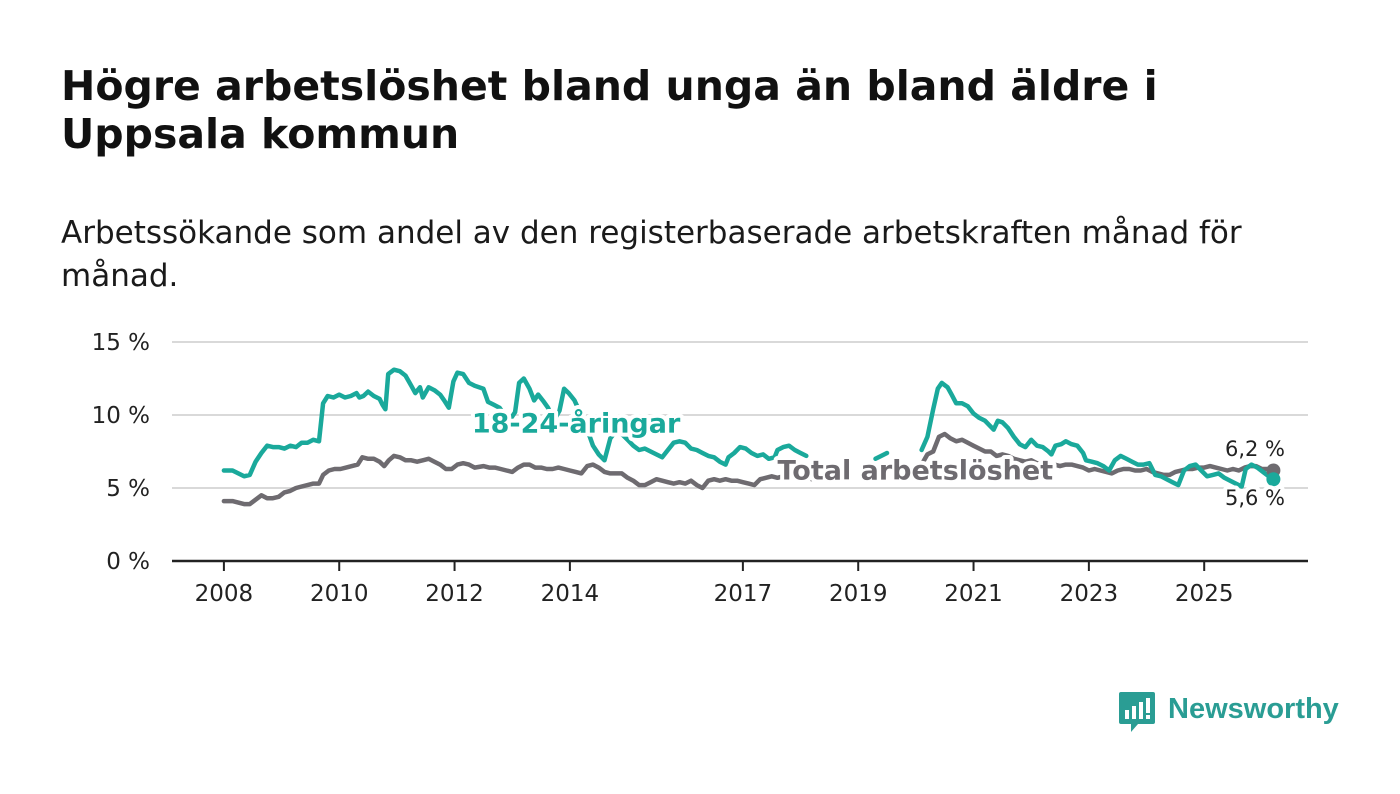  I want to click on end-label-total: 6,2 %, so click(1255, 449).